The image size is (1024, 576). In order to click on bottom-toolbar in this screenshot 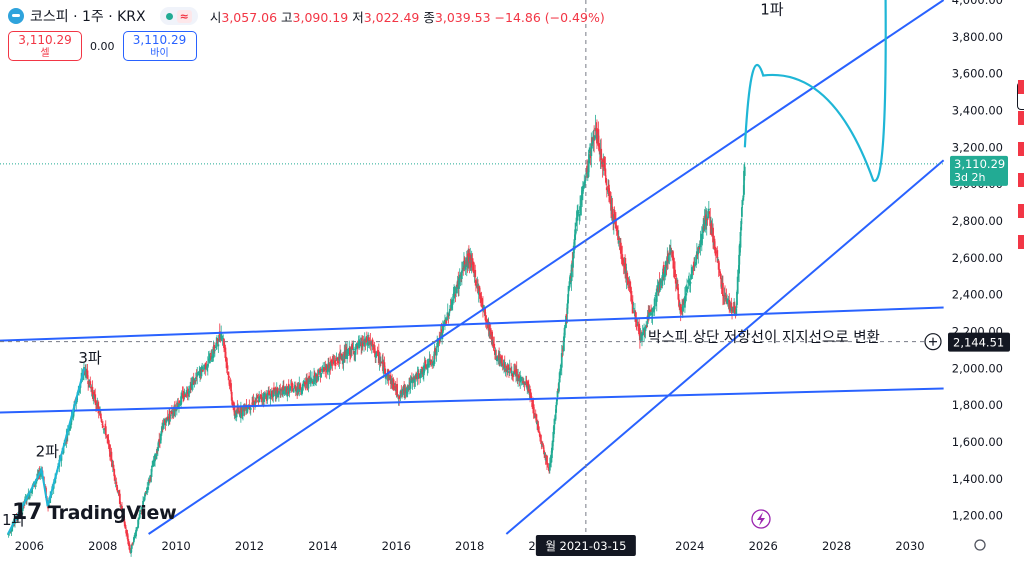, I will do `click(512, 572)`.